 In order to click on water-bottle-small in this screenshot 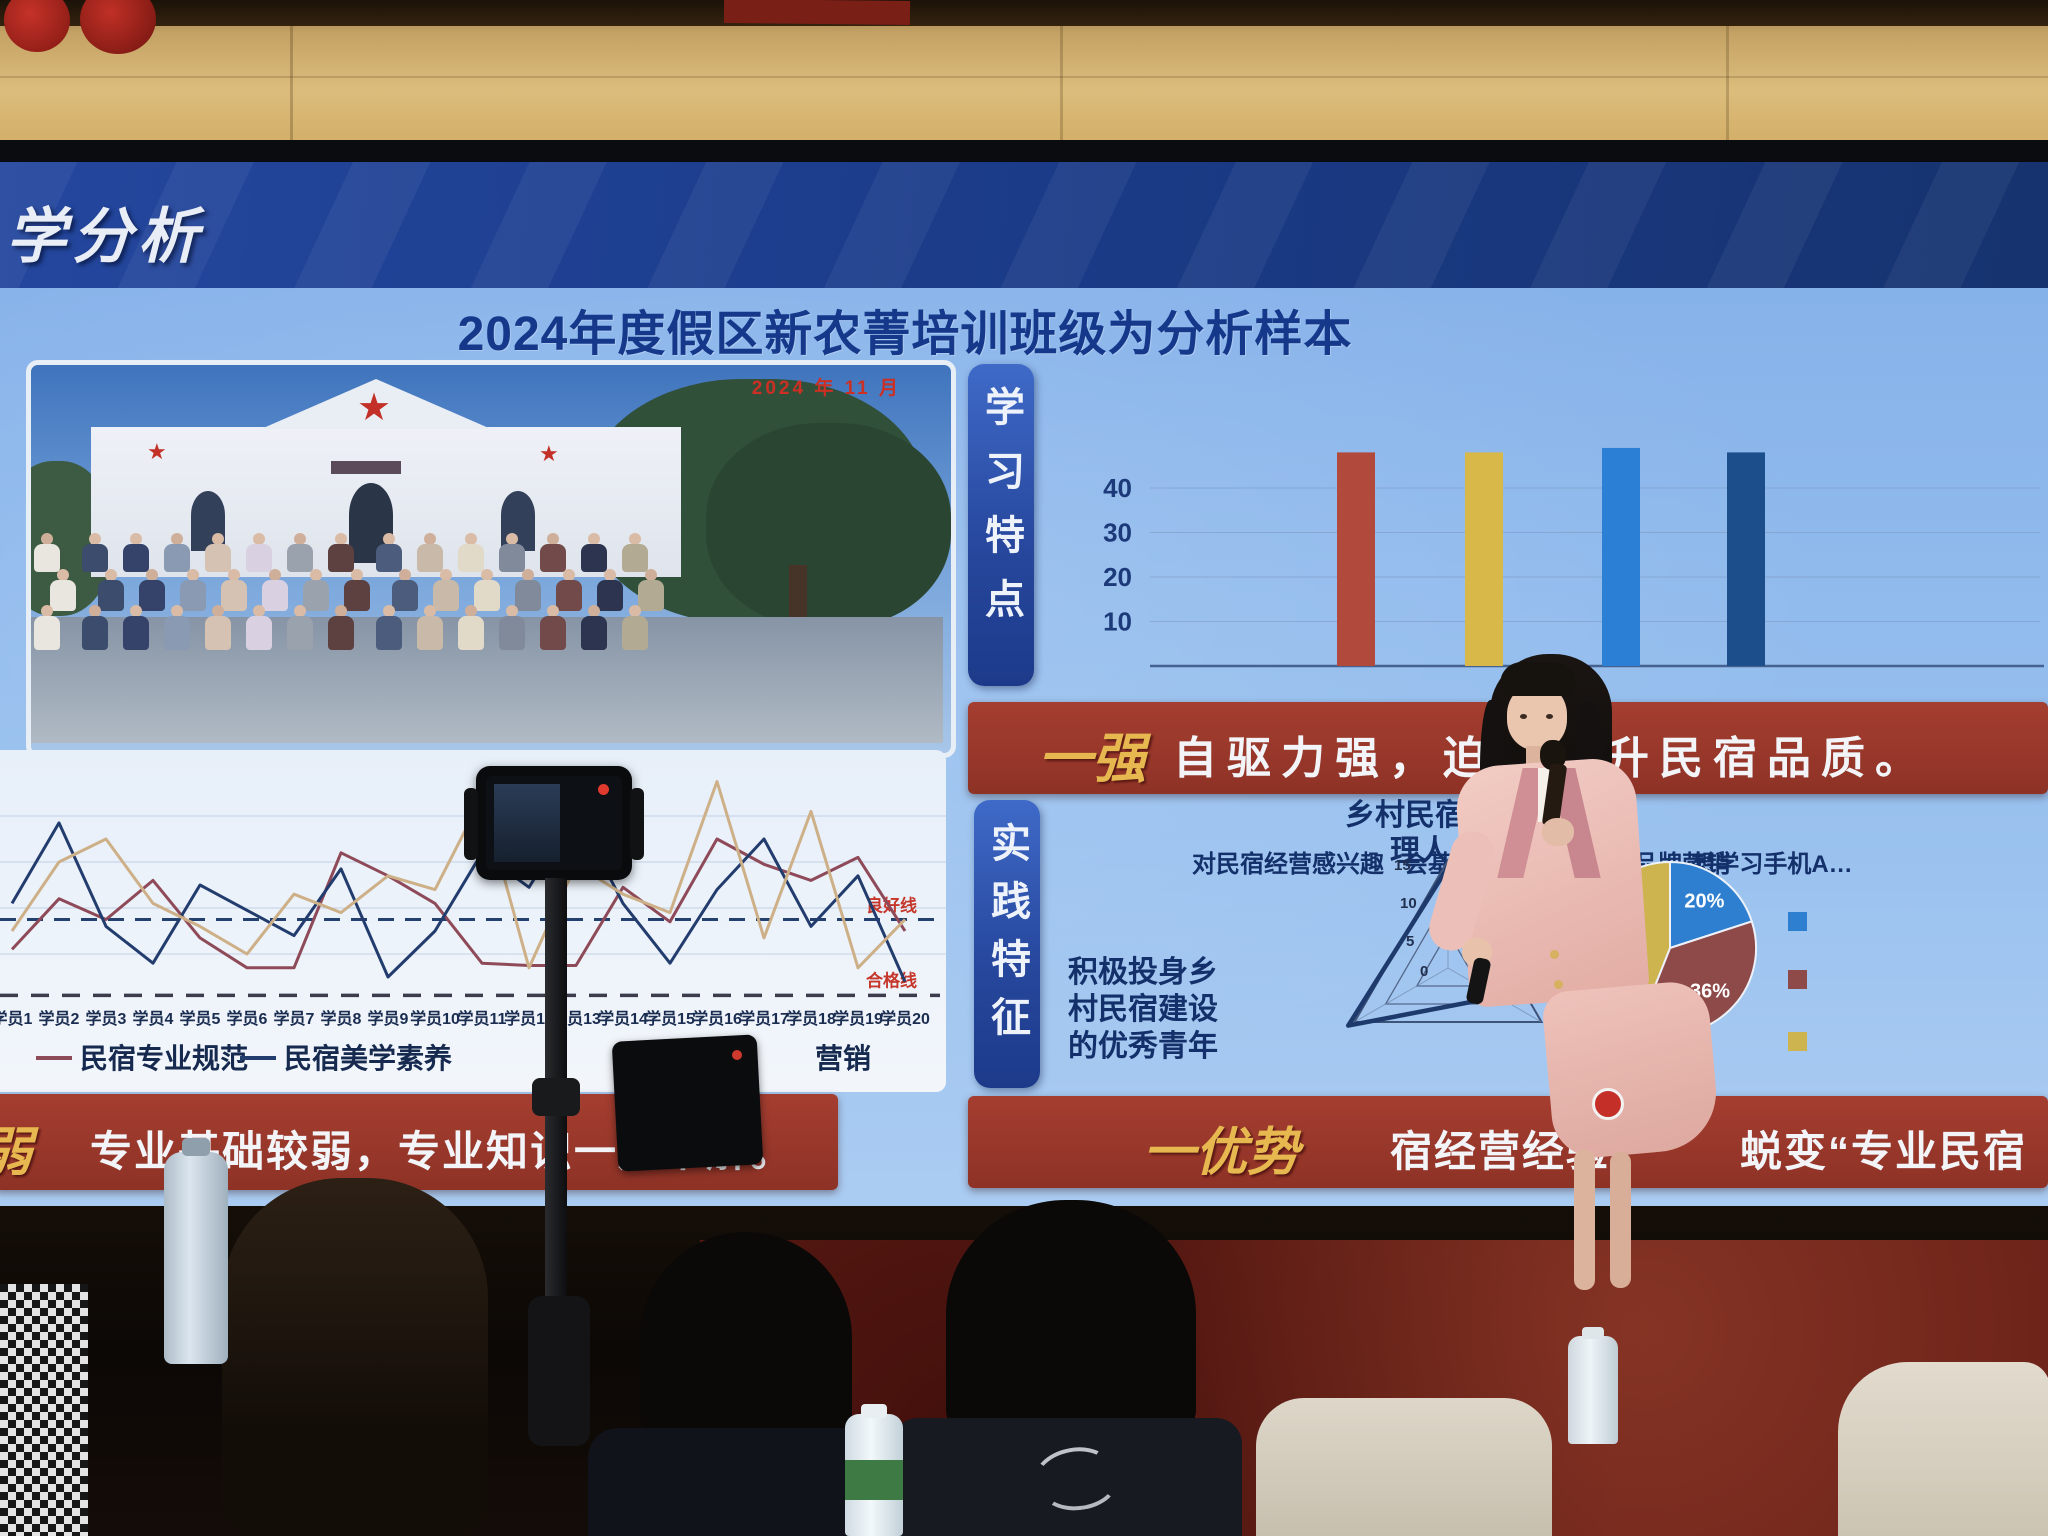, I will do `click(1593, 1385)`.